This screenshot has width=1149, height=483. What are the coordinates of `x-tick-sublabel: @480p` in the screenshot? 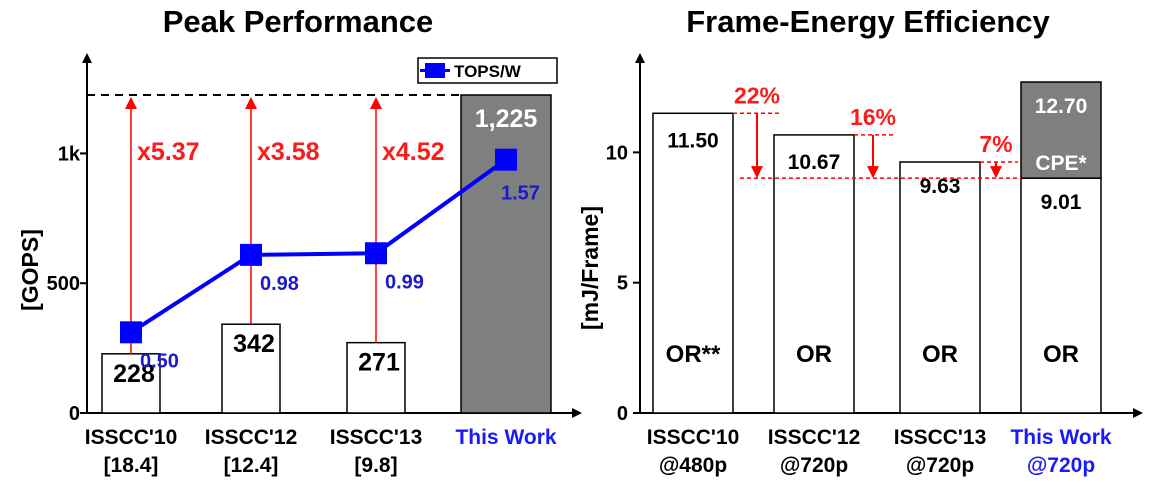 It's located at (693, 465).